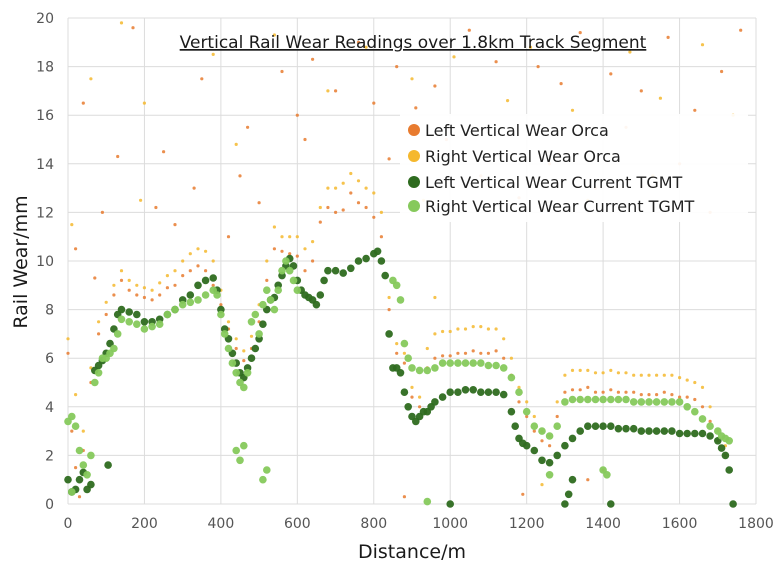 This screenshot has height=565, width=780. What do you see at coordinates (21, 261) in the screenshot?
I see `y-axis-label: Rail Wear/mm` at bounding box center [21, 261].